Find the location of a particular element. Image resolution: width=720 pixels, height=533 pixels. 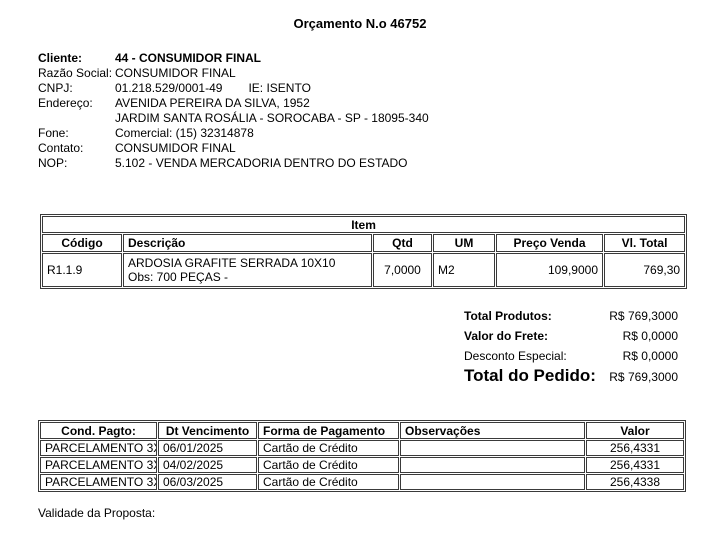

razao-social-label: Razão Social: is located at coordinates (75, 73).